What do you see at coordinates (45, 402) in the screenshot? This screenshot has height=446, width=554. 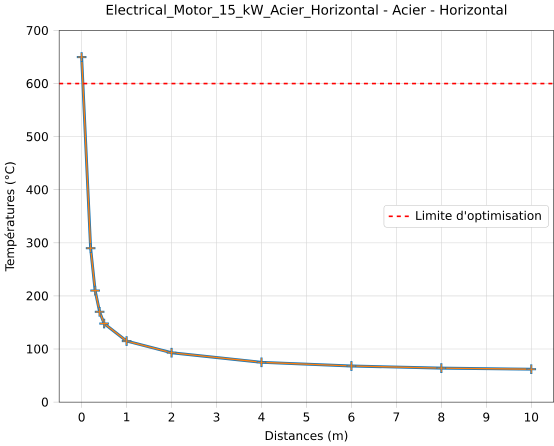 I see `y-tick-label: 0` at bounding box center [45, 402].